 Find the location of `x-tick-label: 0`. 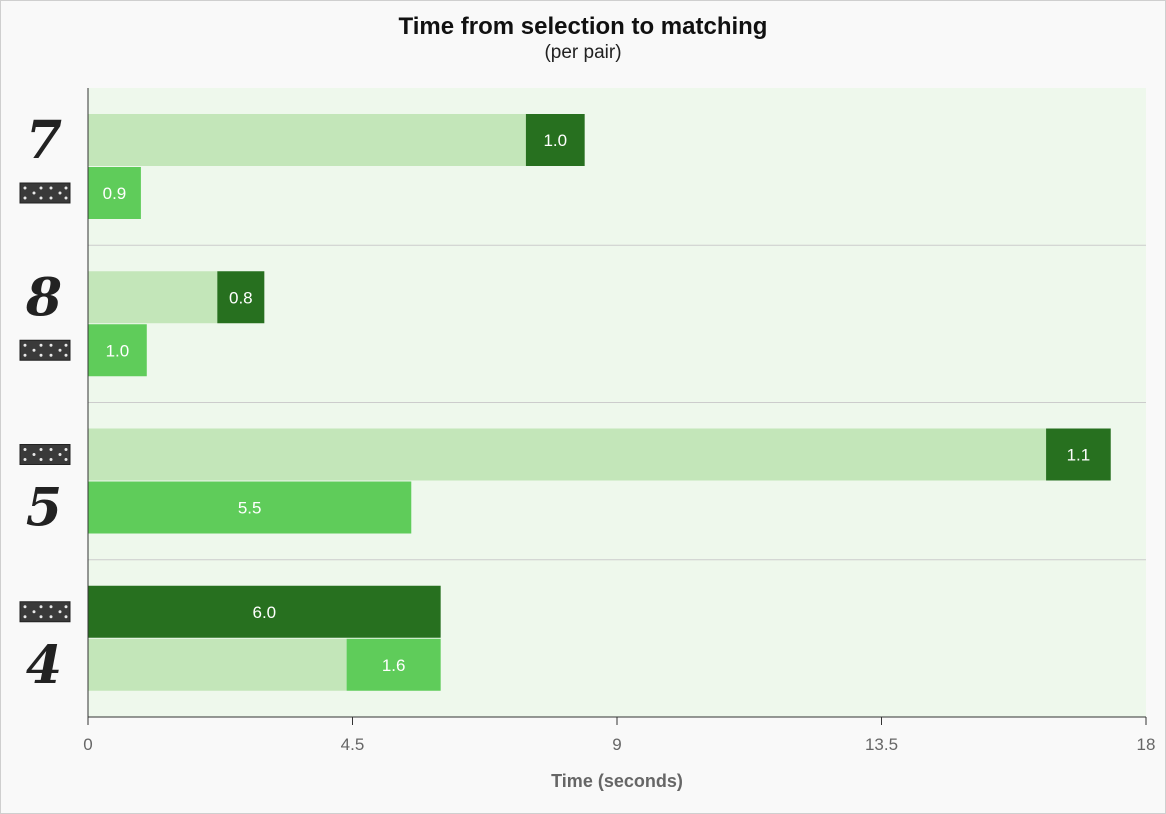

x-tick-label: 0 is located at coordinates (87, 744).